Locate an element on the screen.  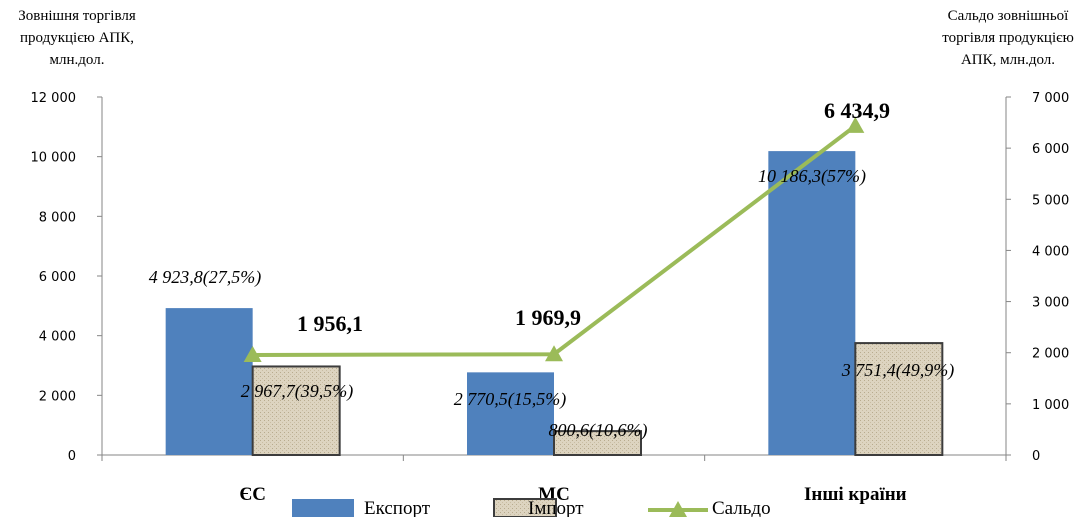
data-label-saldo: 6 434,9 is located at coordinates (857, 110).